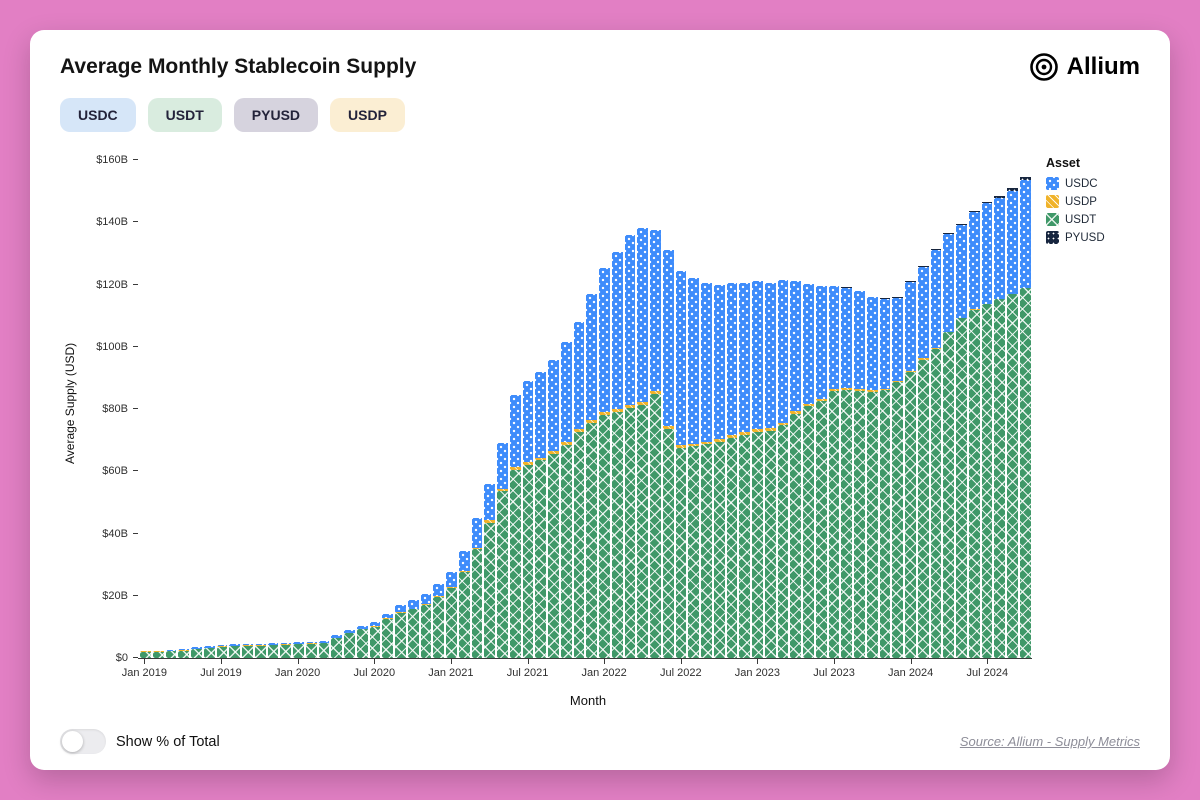  Describe the element at coordinates (115, 471) in the screenshot. I see `y-tick-label: $60B` at that location.